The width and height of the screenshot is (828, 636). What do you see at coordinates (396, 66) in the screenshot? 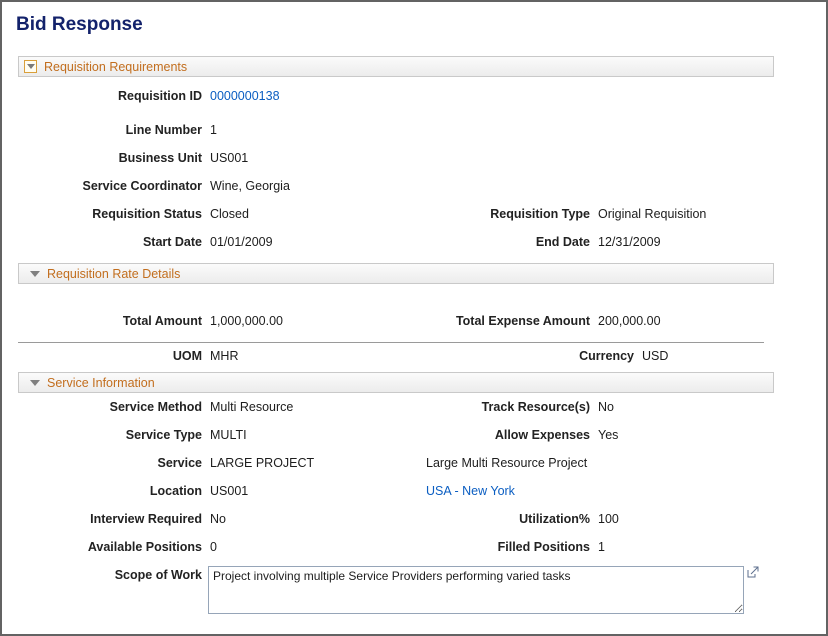
I see `section-header-requisition-requirements: Requisition Requirements` at bounding box center [396, 66].